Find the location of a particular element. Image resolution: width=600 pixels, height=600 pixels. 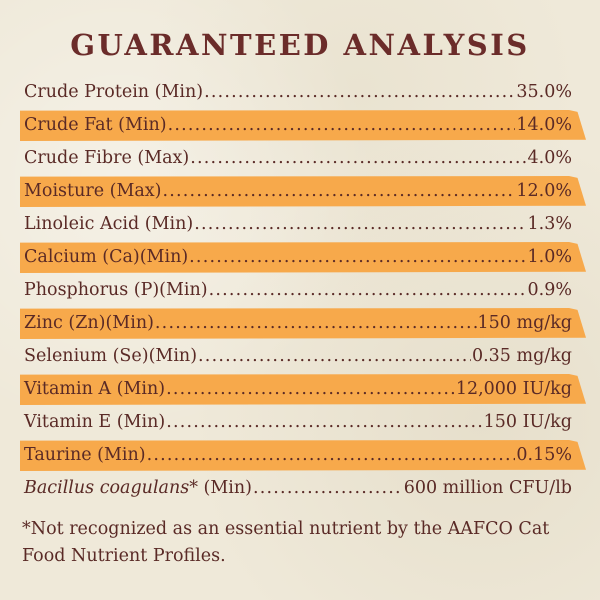

table-row: Vitamin E (Min) 150 IU/kg is located at coordinates (303, 422).